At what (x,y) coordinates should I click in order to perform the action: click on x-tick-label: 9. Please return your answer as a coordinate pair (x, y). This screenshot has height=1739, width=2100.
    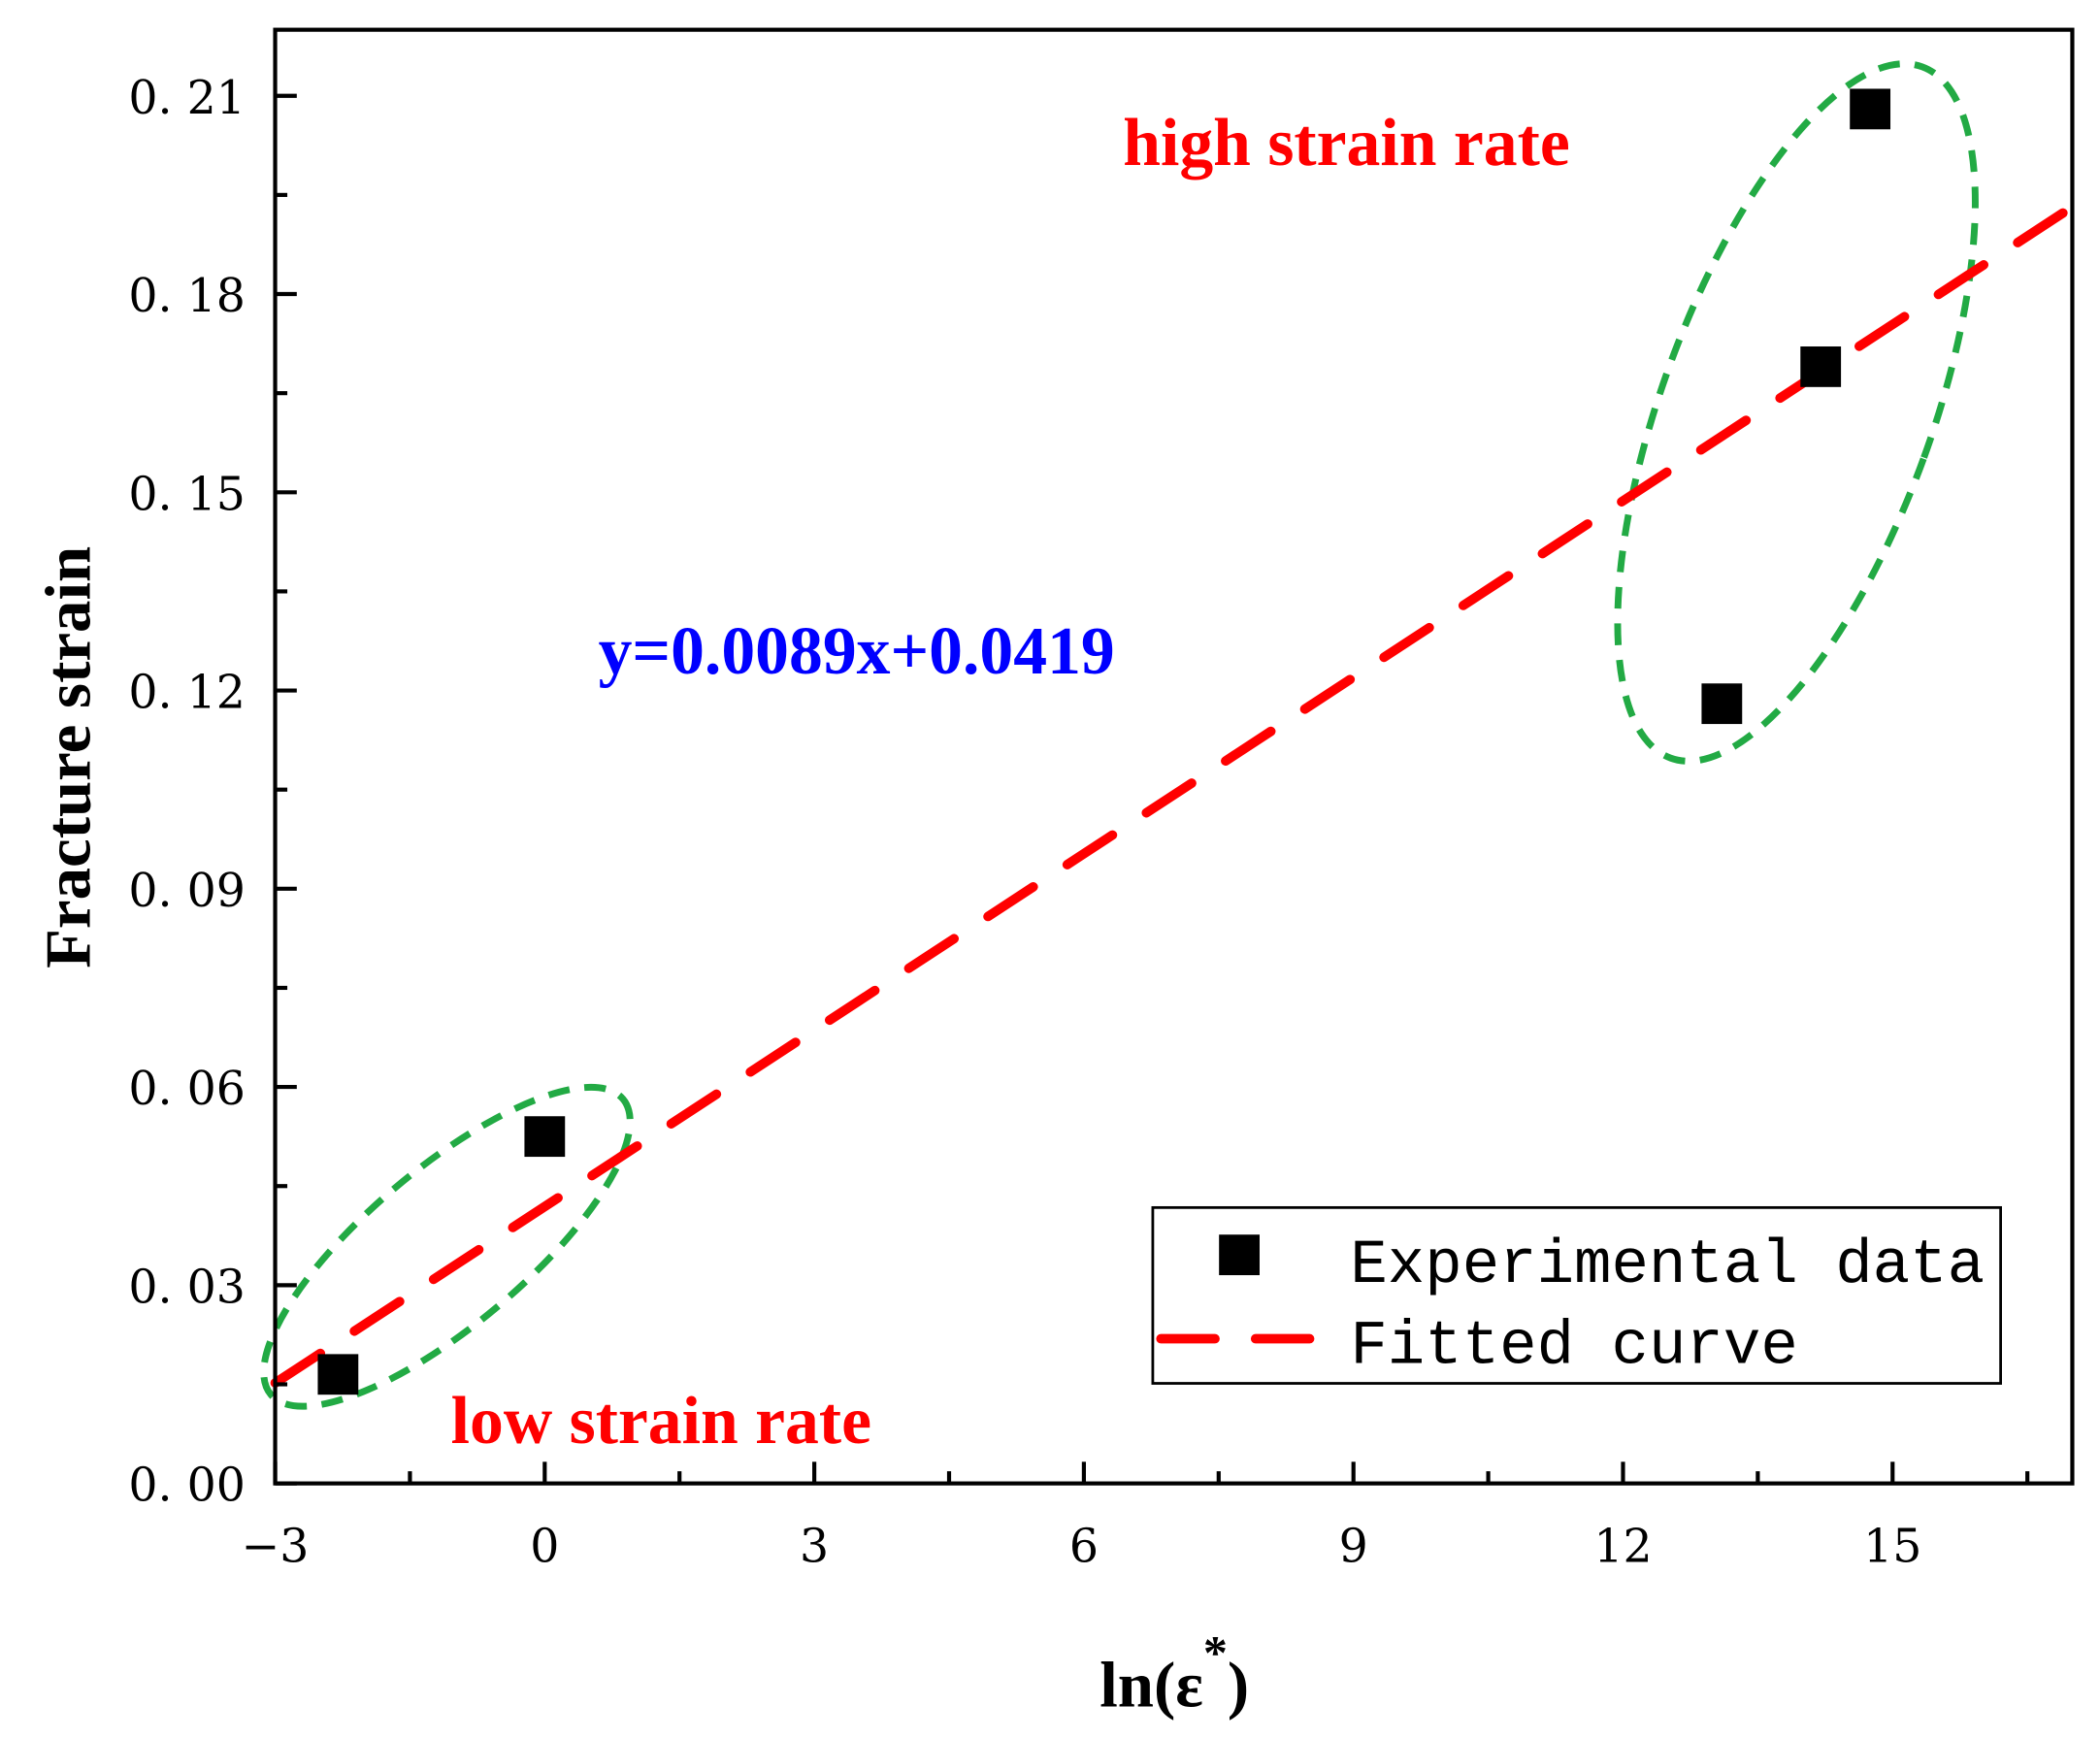
    Looking at the image, I should click on (1353, 1547).